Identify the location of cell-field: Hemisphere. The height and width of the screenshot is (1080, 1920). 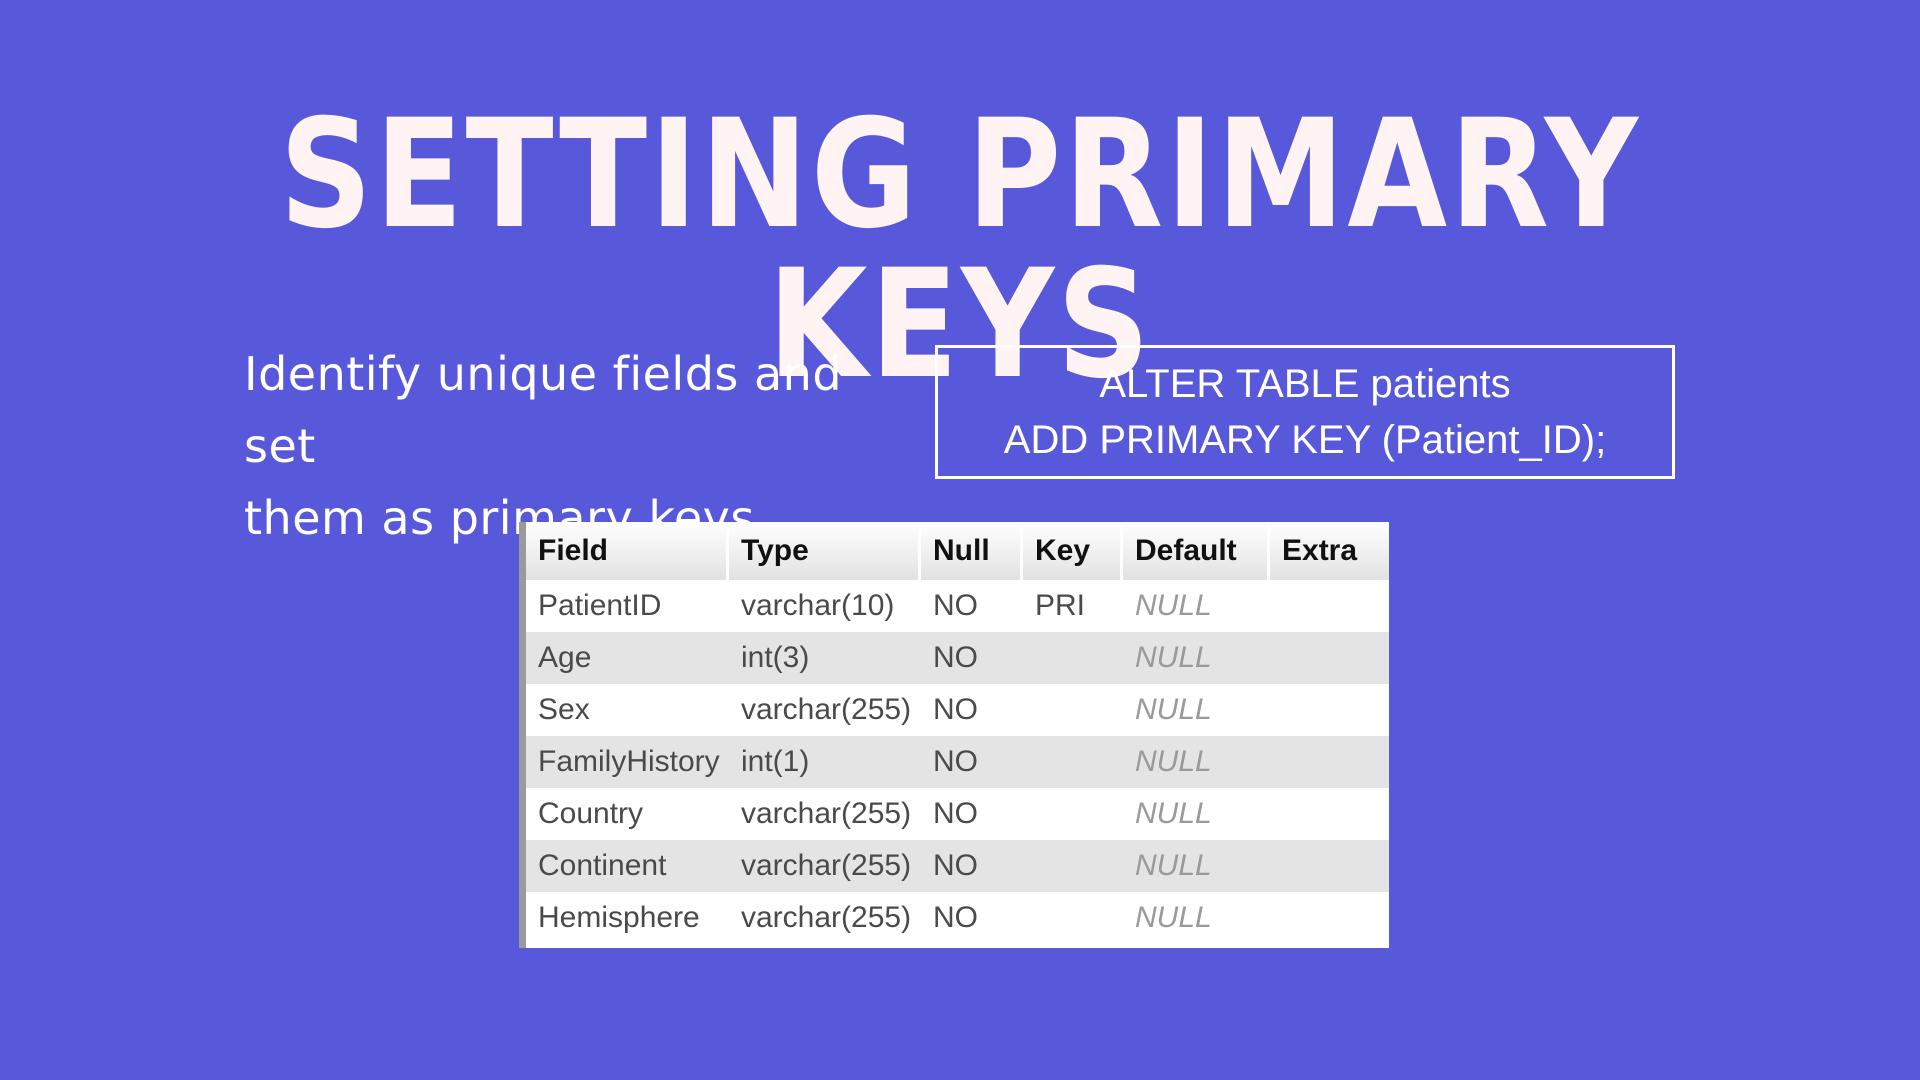
(619, 917).